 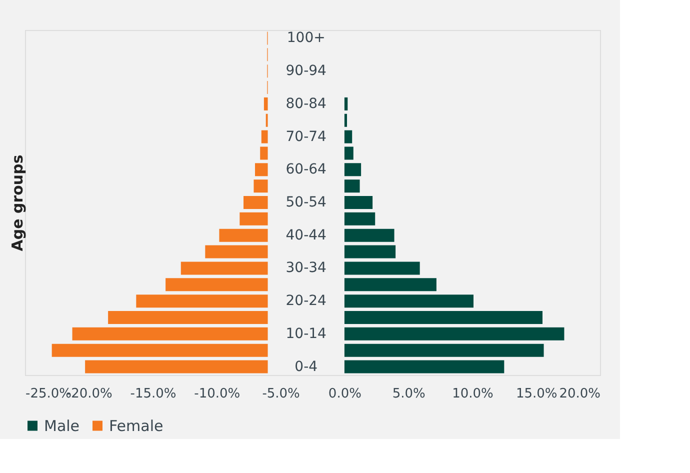 What do you see at coordinates (537, 394) in the screenshot?
I see `x-tick-label: 15.0%` at bounding box center [537, 394].